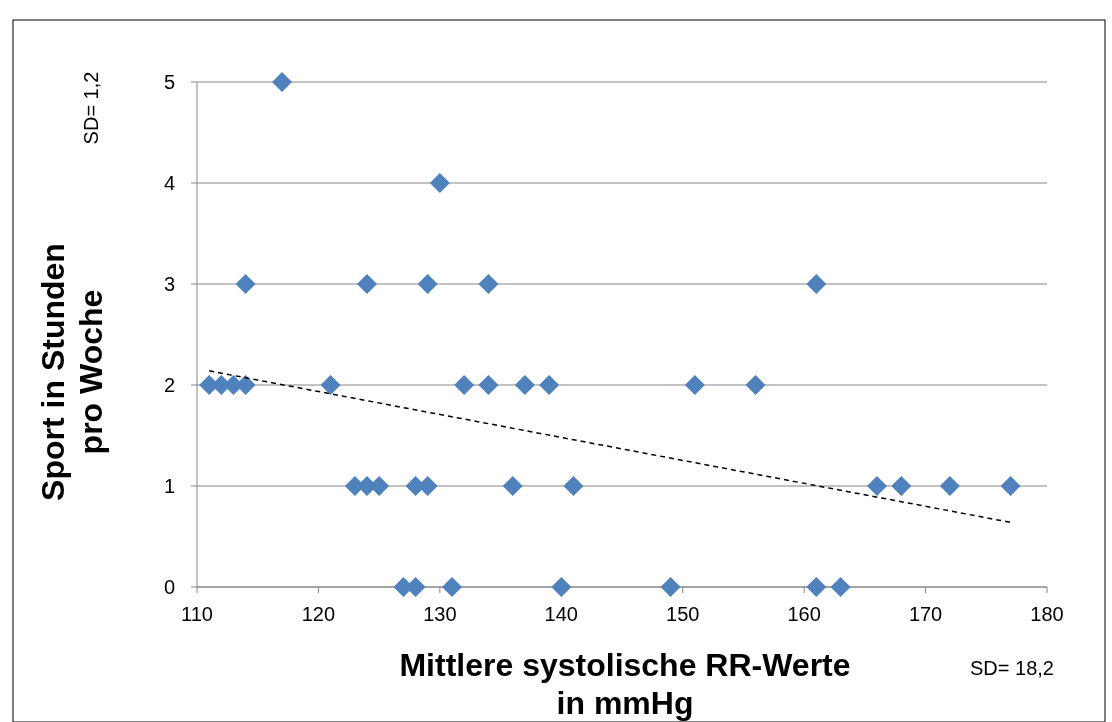 The image size is (1112, 722). Describe the element at coordinates (561, 614) in the screenshot. I see `x-tick-label: 140` at that location.